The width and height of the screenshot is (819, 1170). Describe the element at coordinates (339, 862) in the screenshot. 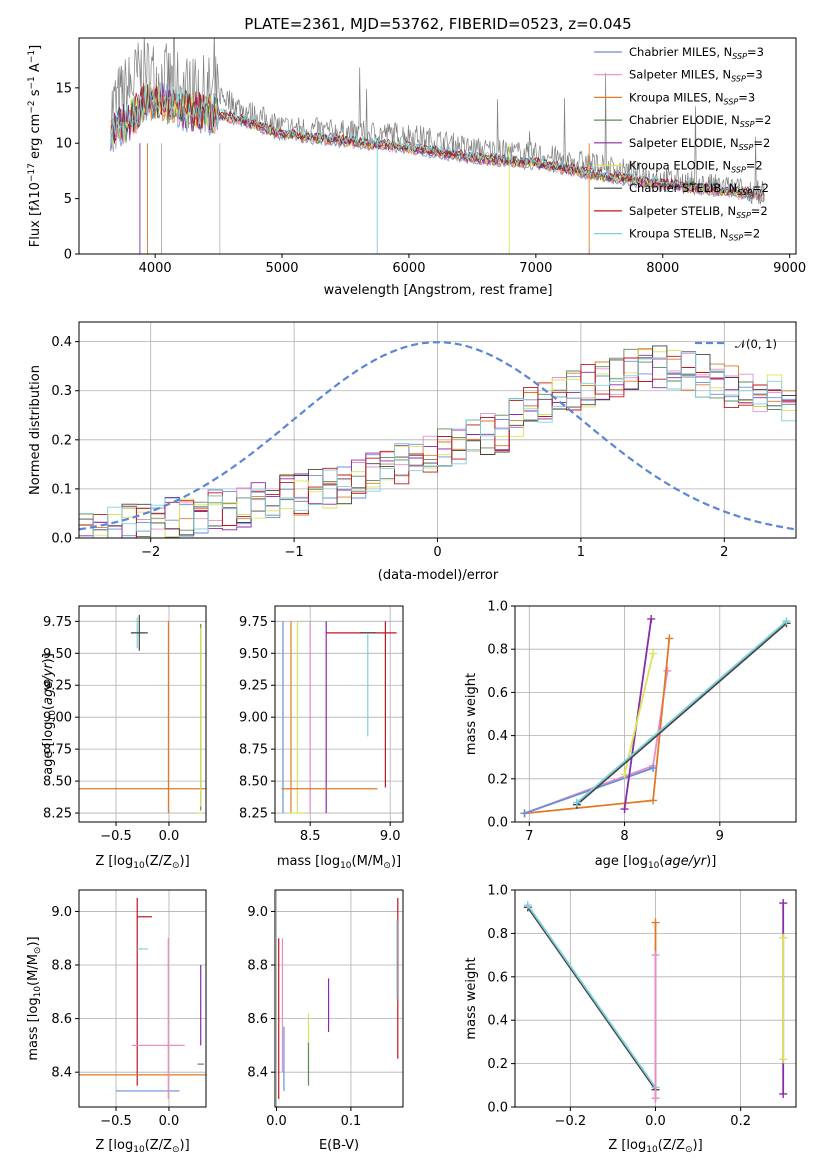

I see `x-axis-label: mass [log10(M/M⊙)]` at that location.